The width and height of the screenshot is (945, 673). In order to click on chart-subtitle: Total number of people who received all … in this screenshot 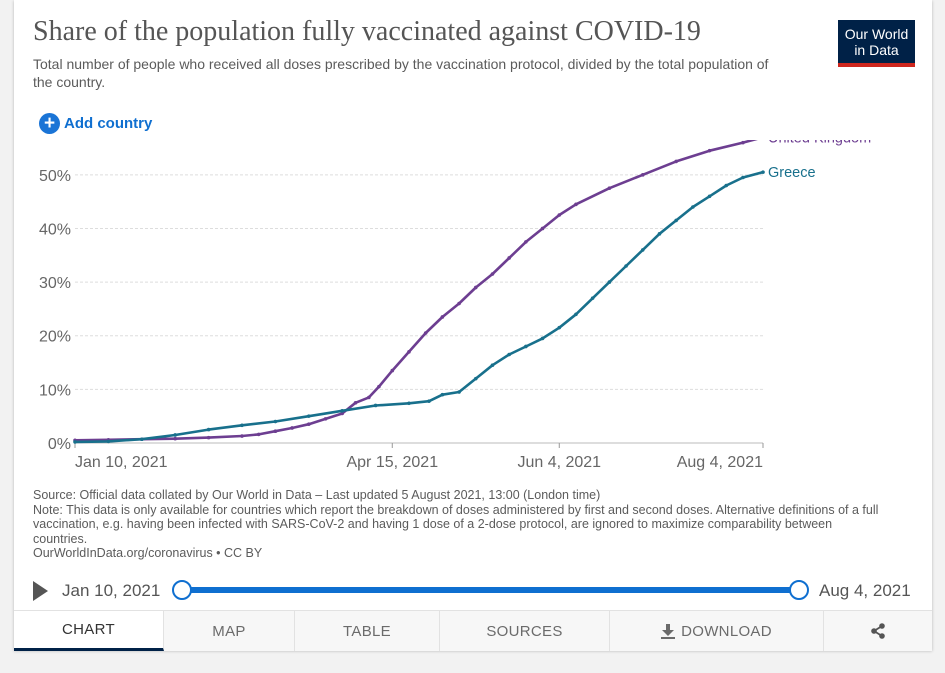, I will do `click(401, 73)`.